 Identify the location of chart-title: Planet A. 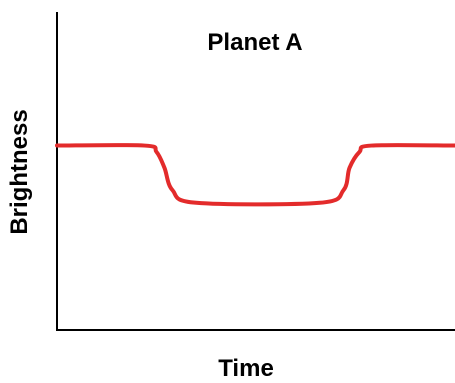
(254, 42).